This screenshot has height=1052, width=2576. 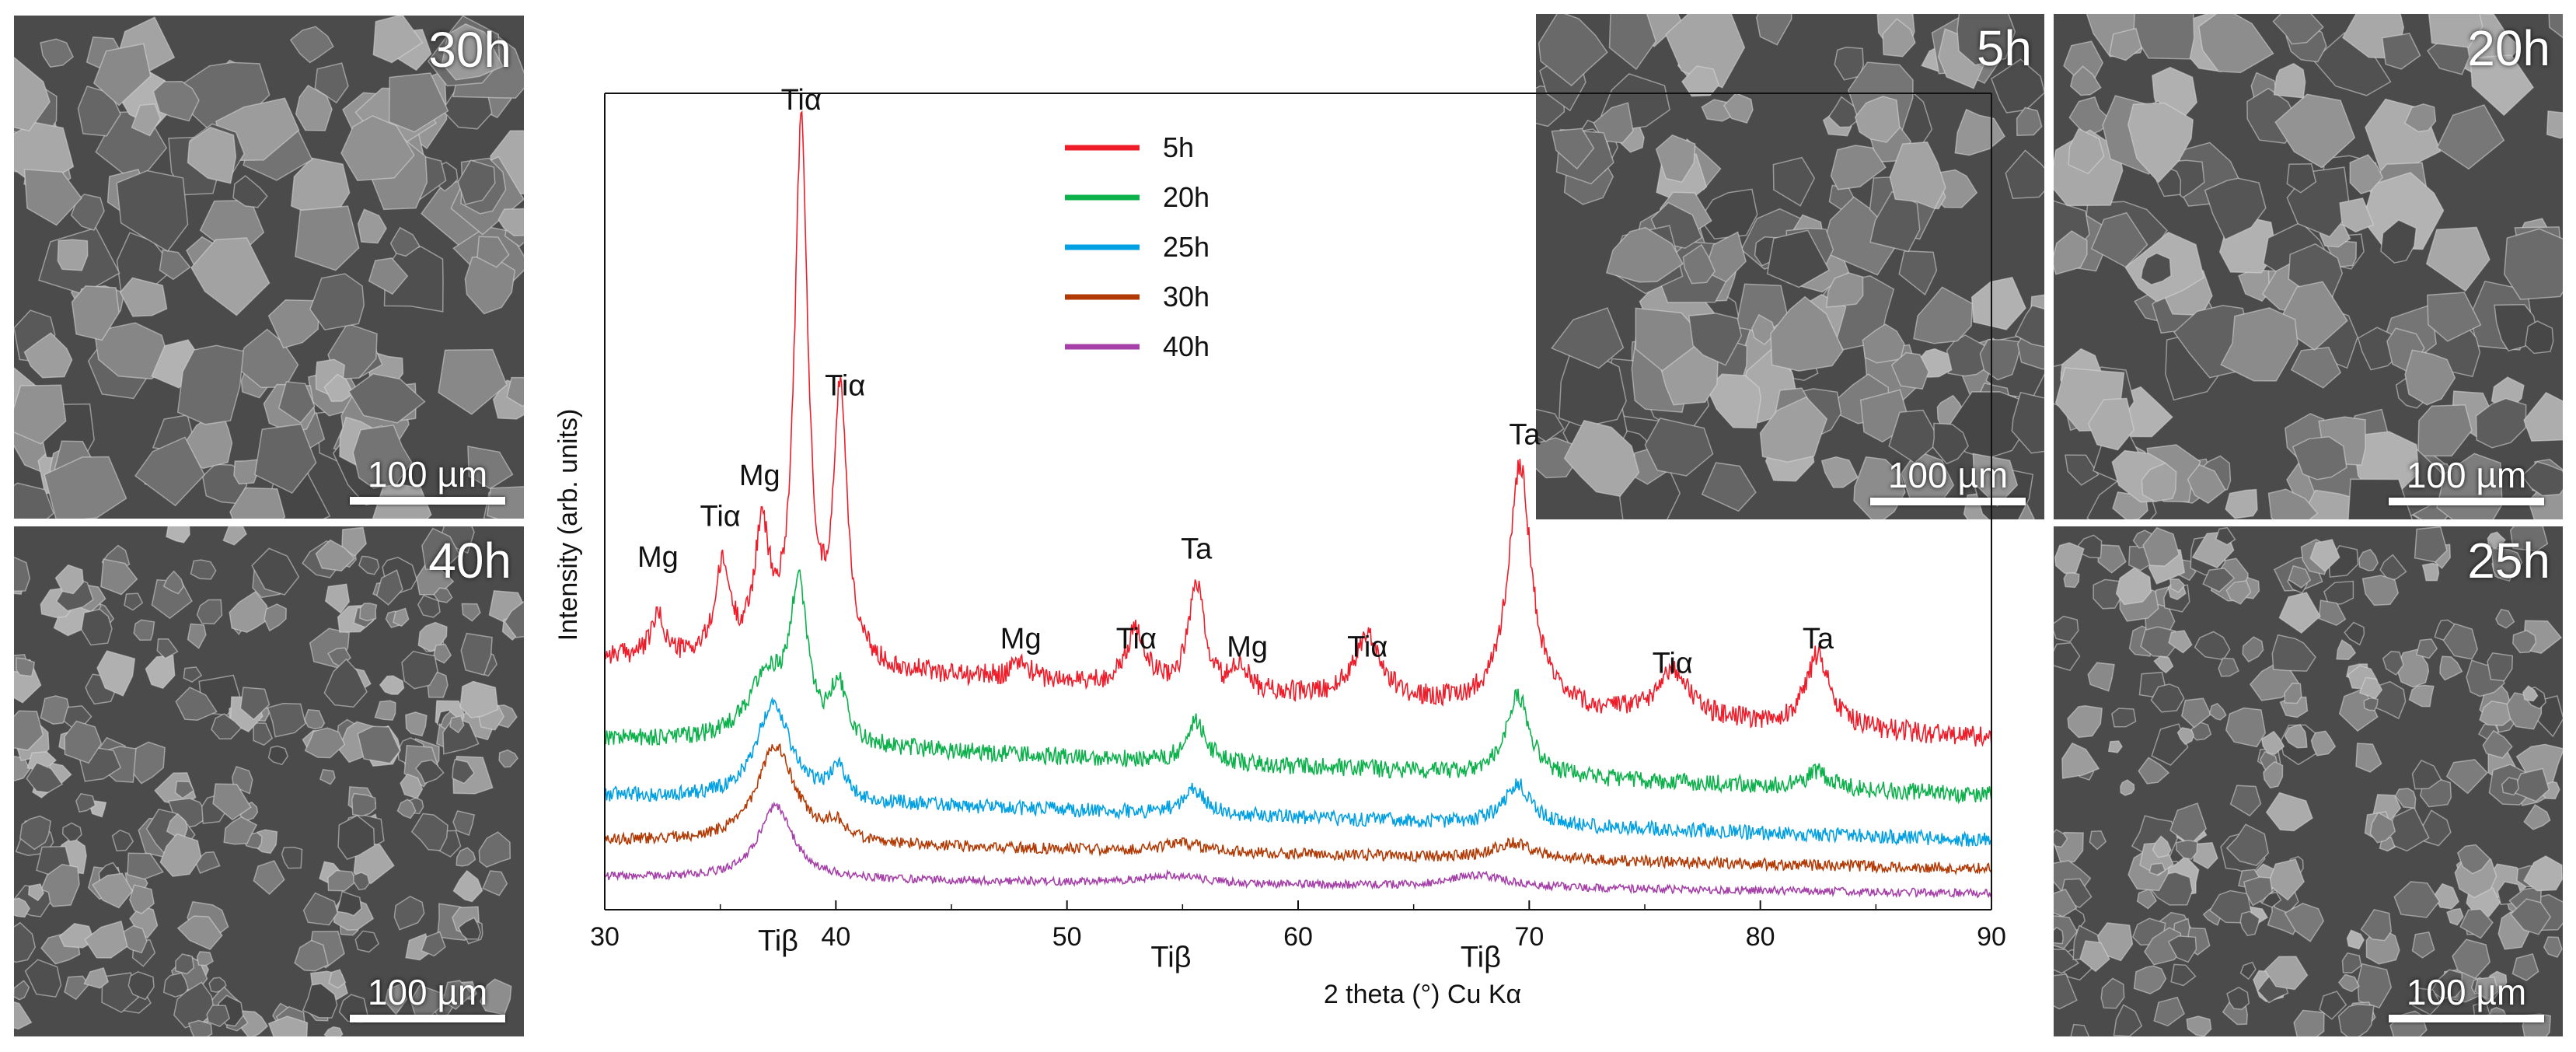 I want to click on legend-label-40h: 40h, so click(x=1186, y=346).